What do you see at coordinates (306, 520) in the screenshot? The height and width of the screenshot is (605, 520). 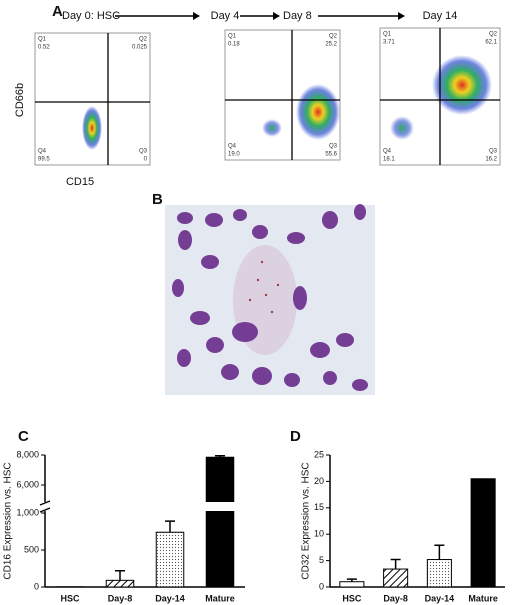 I see `y-axis-label: CD32 Expression vs. HSC` at bounding box center [306, 520].